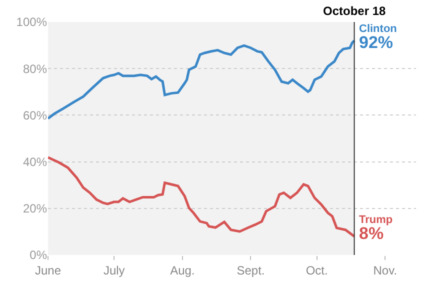 The height and width of the screenshot is (295, 446). What do you see at coordinates (114, 270) in the screenshot?
I see `x-tick-label: July` at bounding box center [114, 270].